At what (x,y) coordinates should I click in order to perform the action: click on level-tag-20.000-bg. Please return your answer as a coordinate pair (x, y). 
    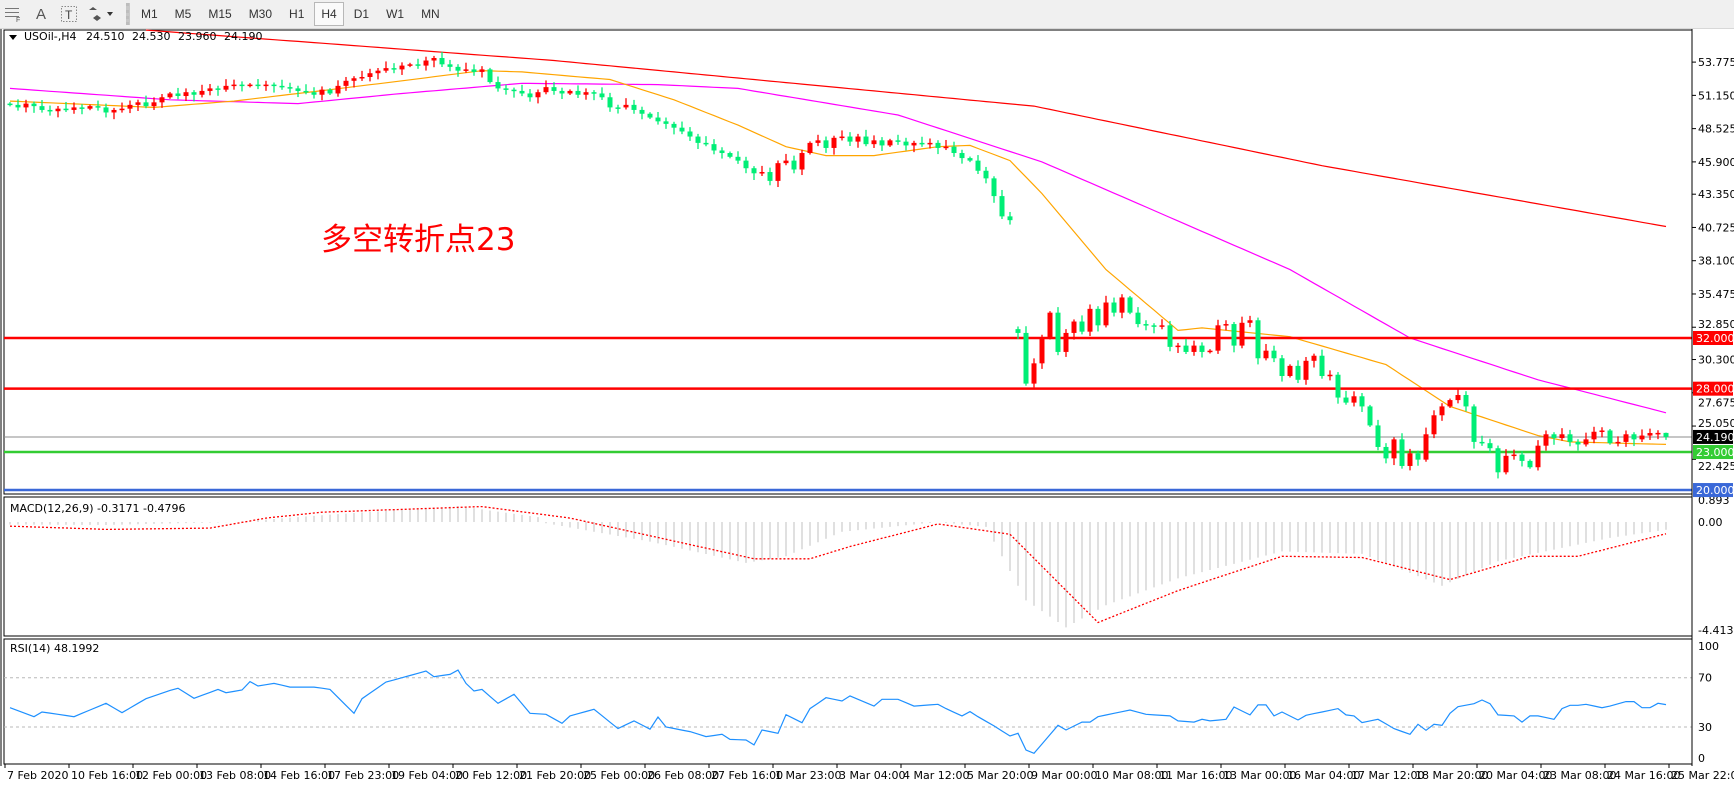
    Looking at the image, I should click on (1713, 490).